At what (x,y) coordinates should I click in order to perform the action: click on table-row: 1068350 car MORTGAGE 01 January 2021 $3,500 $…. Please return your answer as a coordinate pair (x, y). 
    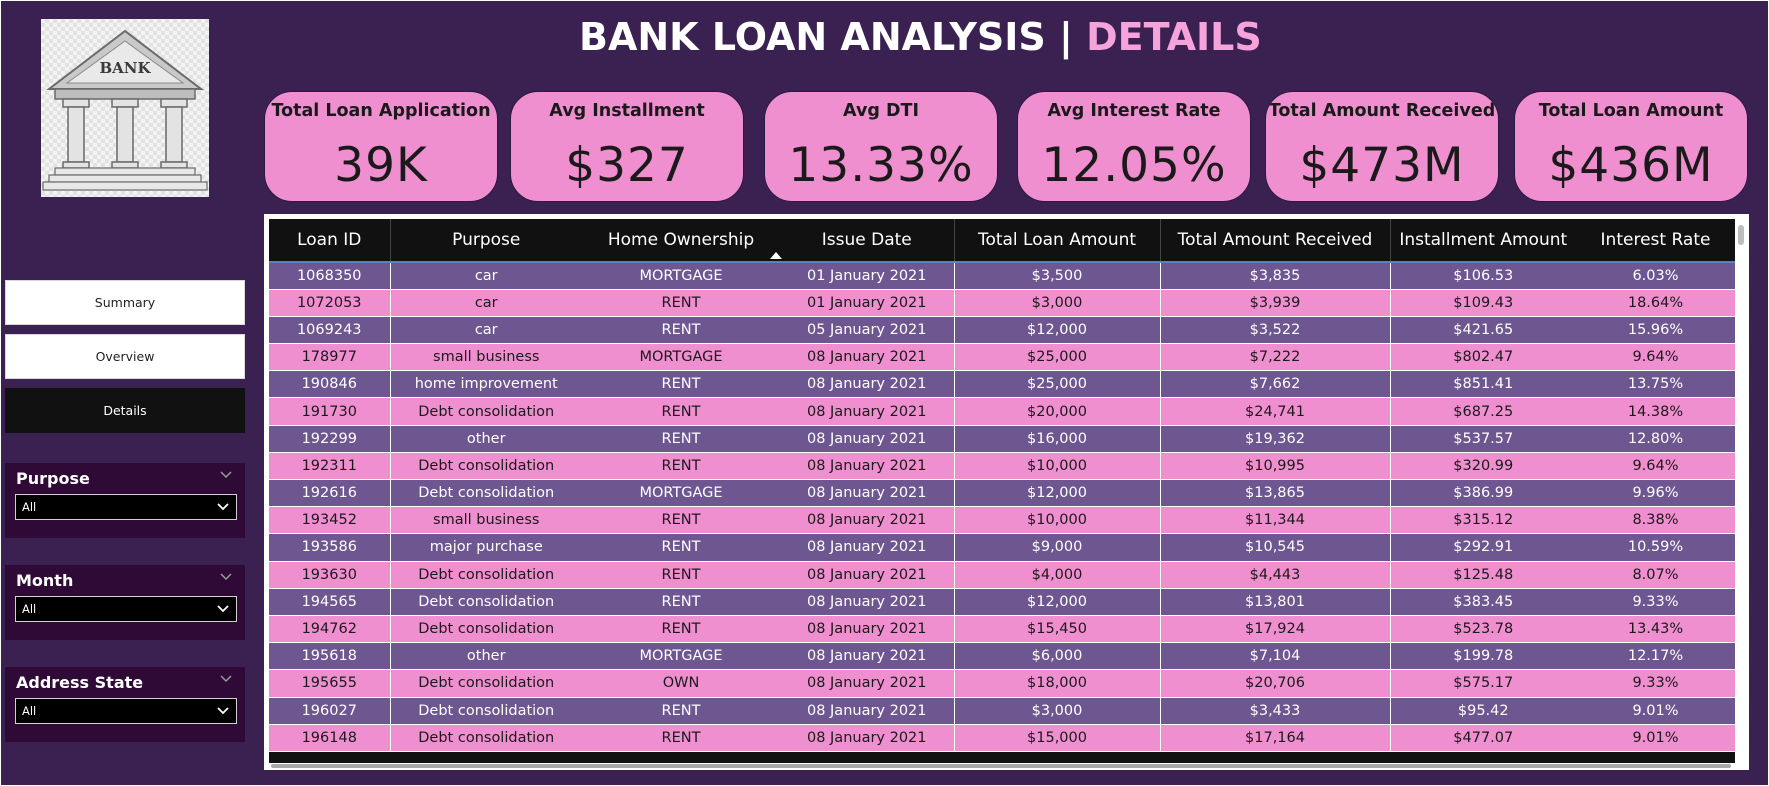
    Looking at the image, I should click on (1002, 276).